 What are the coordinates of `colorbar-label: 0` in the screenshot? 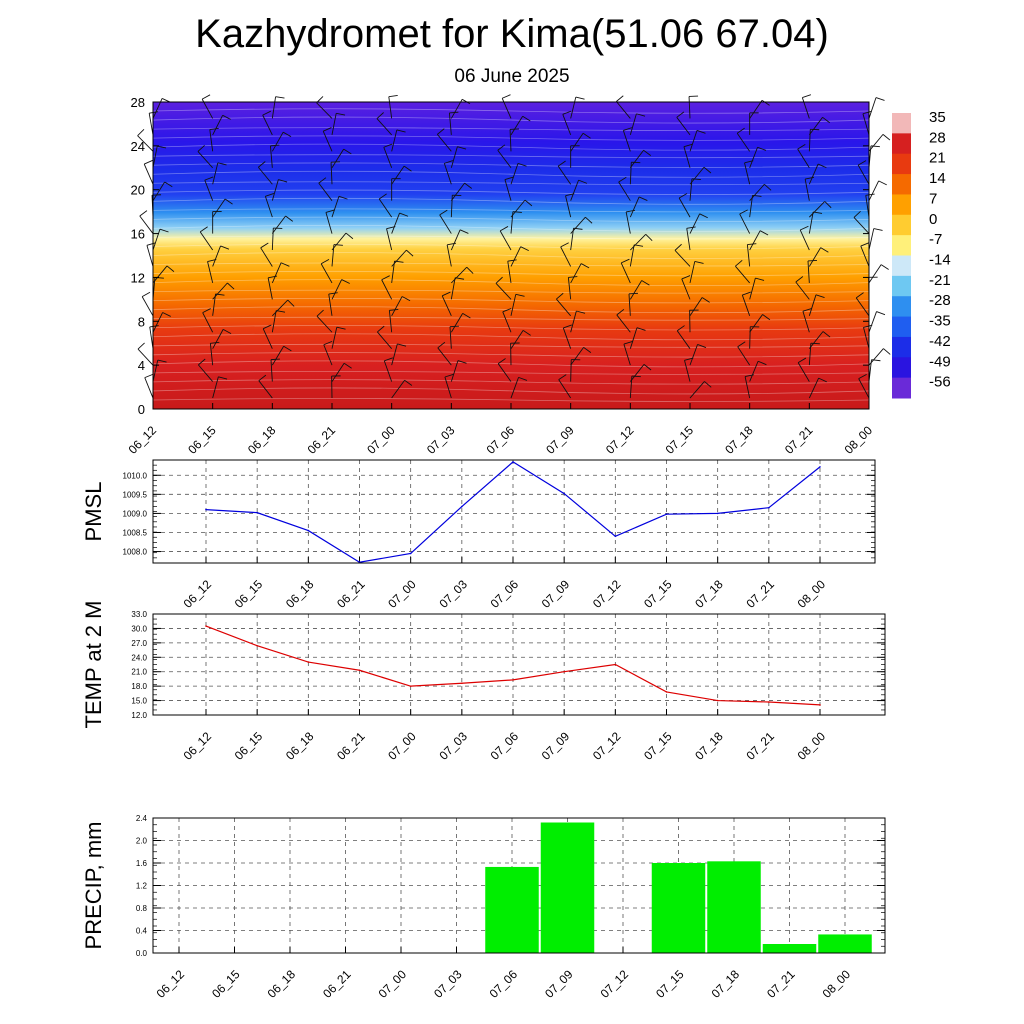 It's located at (933, 219).